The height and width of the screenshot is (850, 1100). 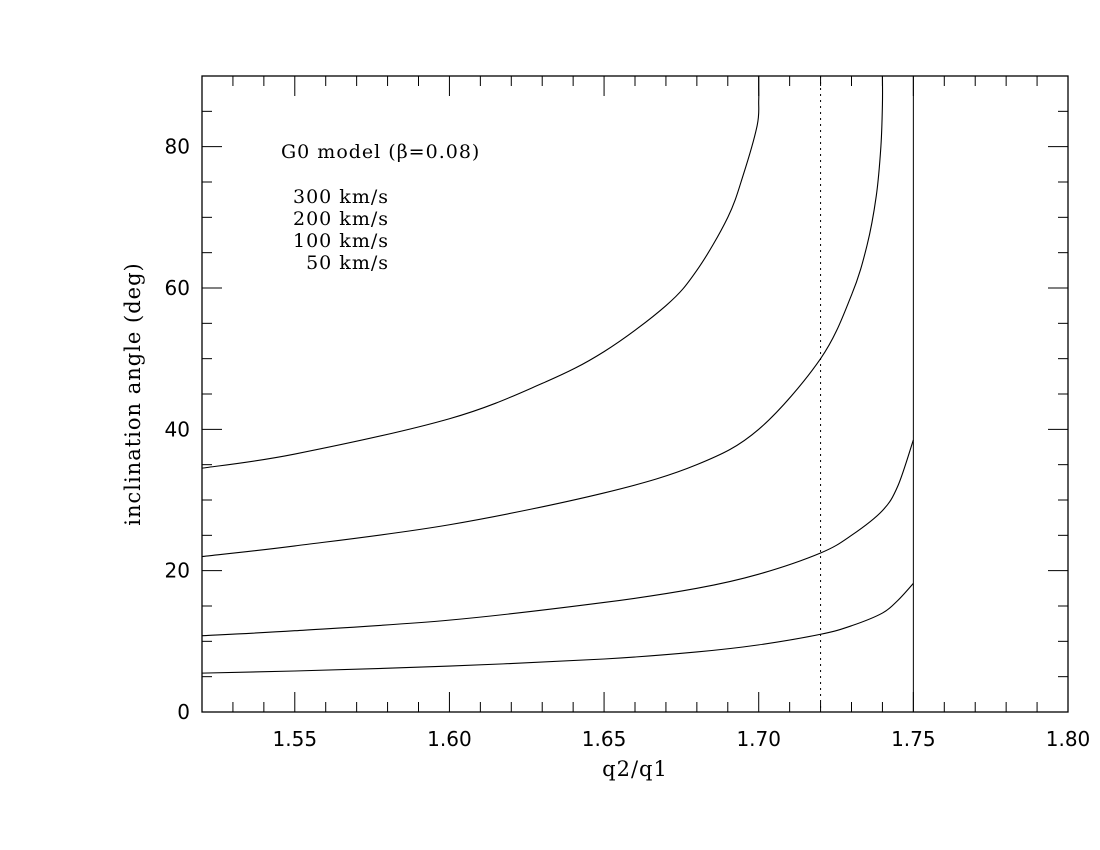 I want to click on x-axis-label: q2/q1, so click(x=635, y=769).